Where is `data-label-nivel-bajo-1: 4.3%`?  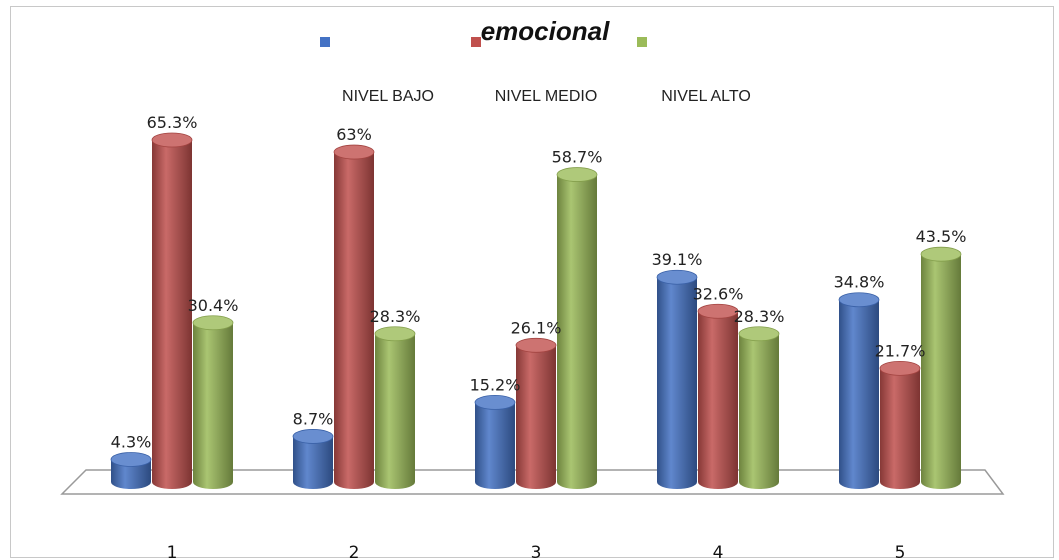
data-label-nivel-bajo-1: 4.3% is located at coordinates (131, 441).